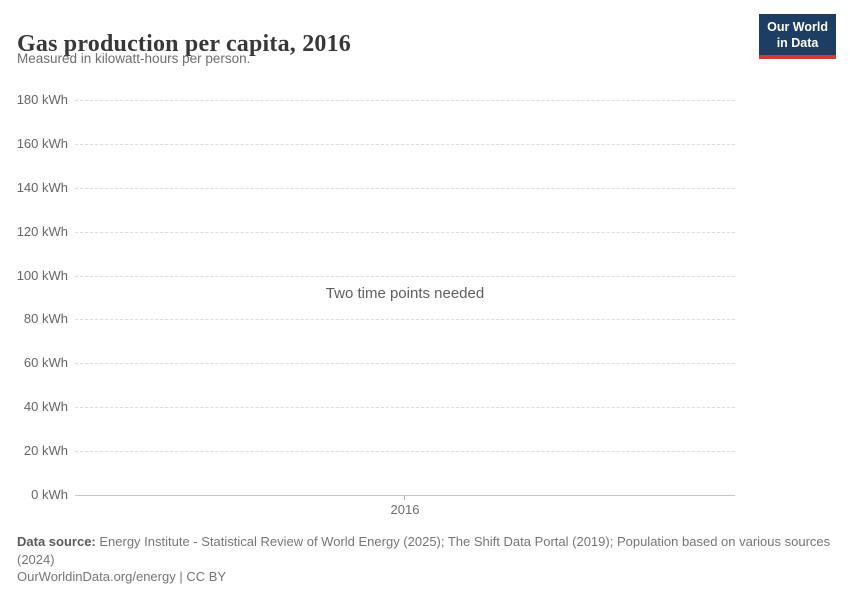 This screenshot has height=600, width=850. I want to click on y-axis-tick-label: 20 kWh, so click(45, 451).